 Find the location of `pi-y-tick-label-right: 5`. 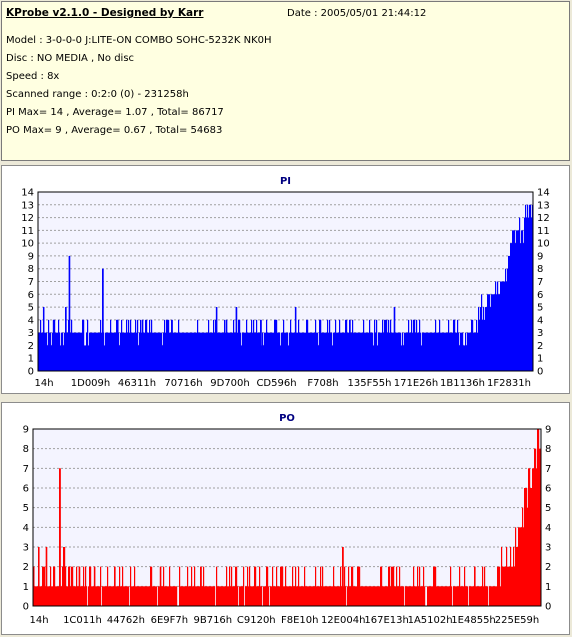

pi-y-tick-label-right: 5 is located at coordinates (540, 308).